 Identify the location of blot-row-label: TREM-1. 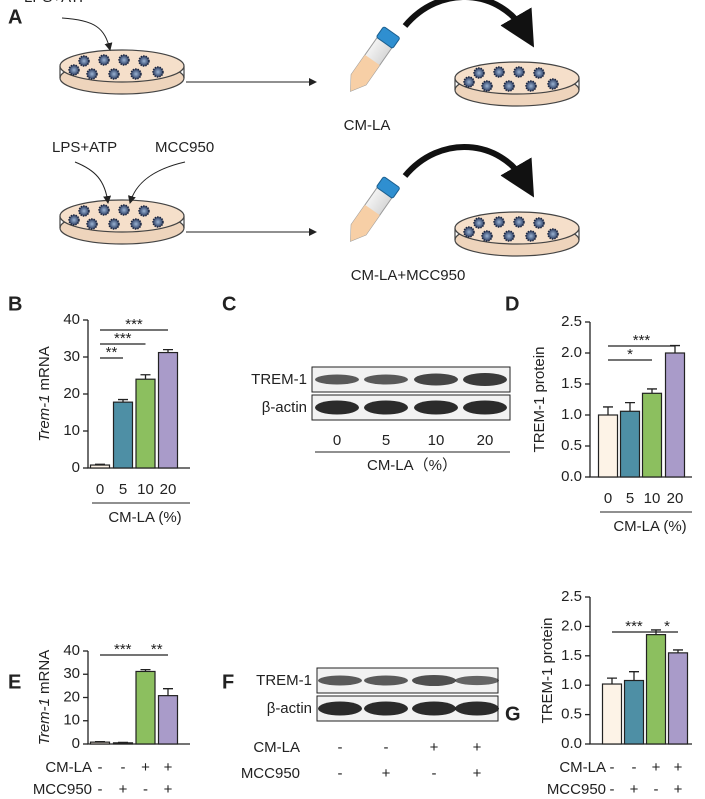
(284, 680).